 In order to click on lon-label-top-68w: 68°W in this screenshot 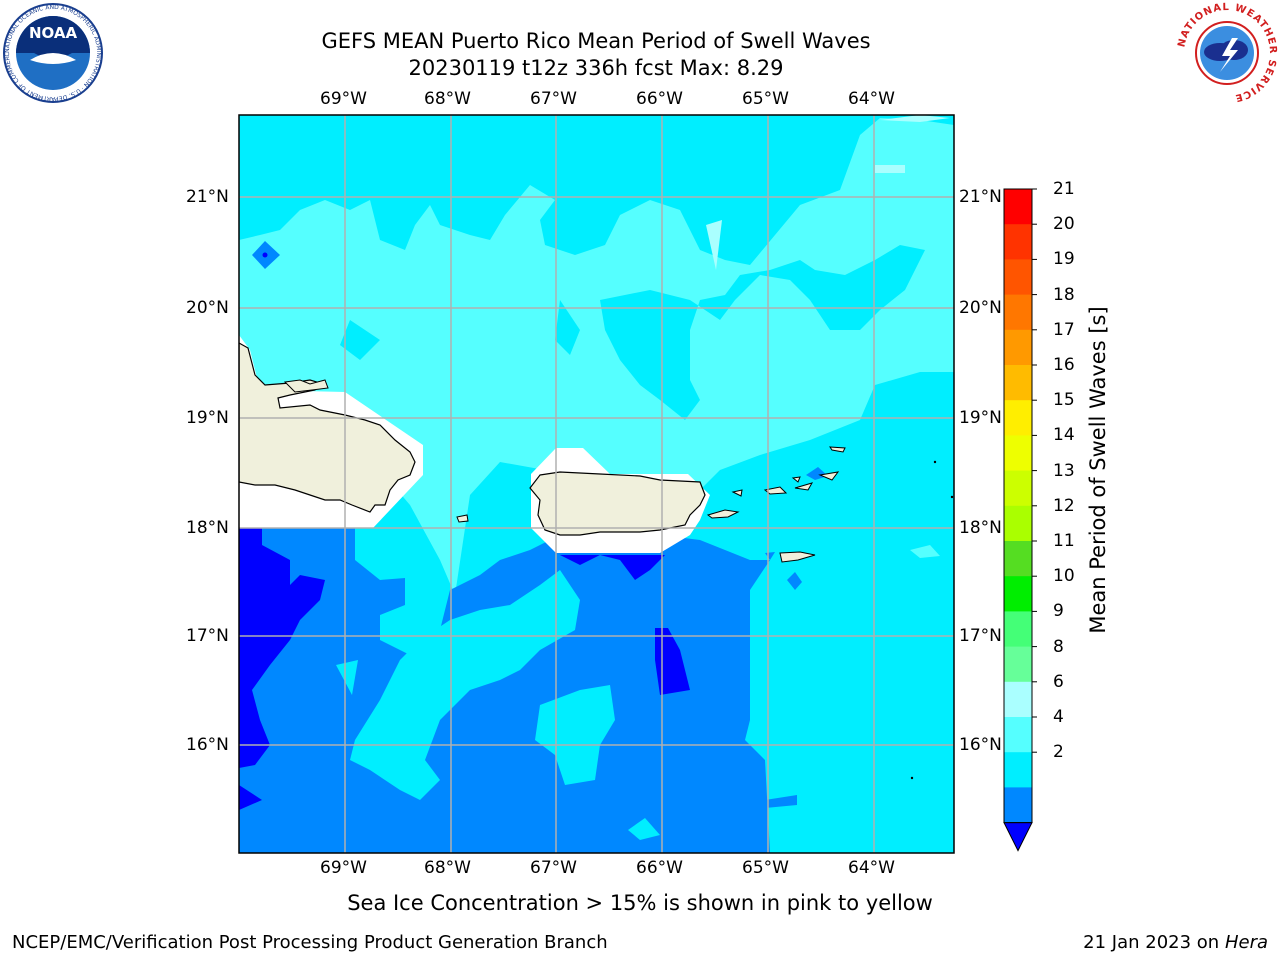, I will do `click(447, 99)`.